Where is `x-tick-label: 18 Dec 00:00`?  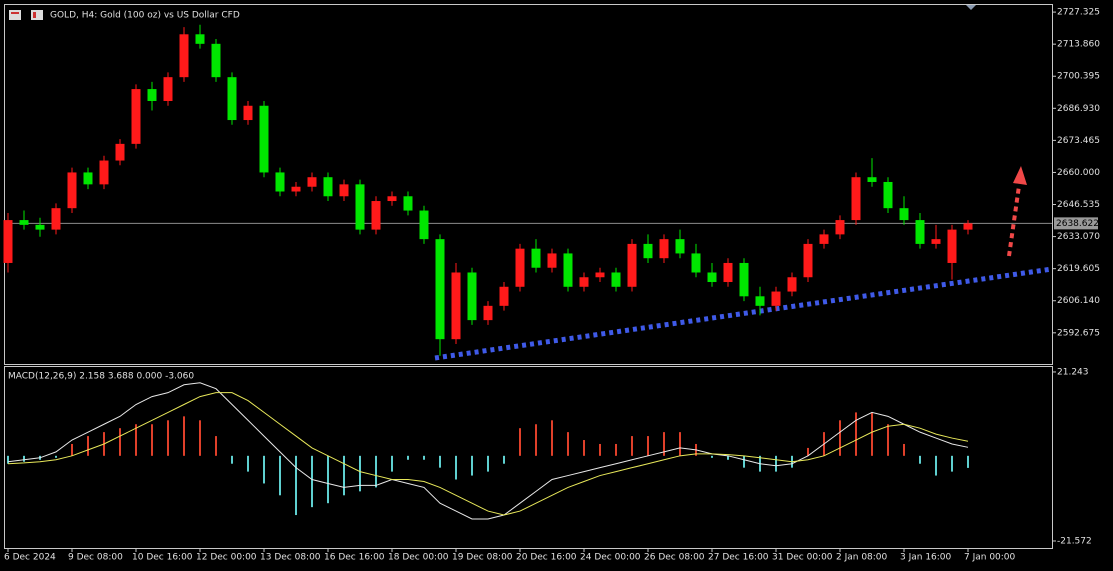
x-tick-label: 18 Dec 00:00 is located at coordinates (418, 558).